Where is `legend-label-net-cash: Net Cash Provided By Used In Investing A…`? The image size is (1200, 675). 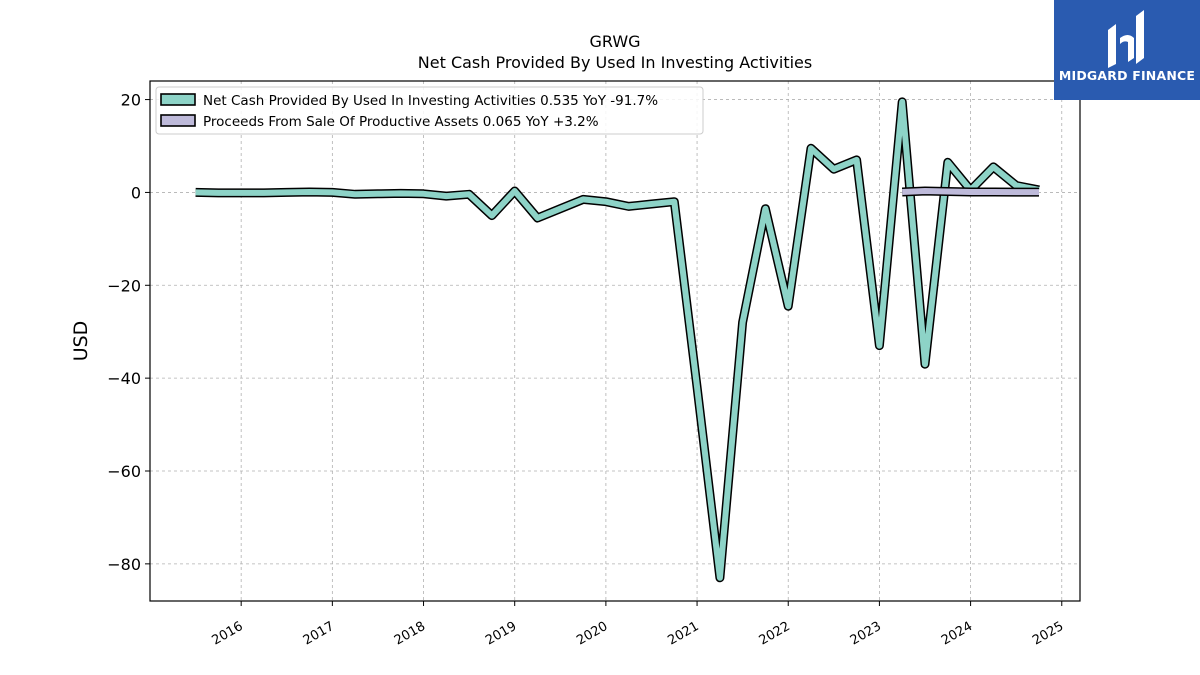 legend-label-net-cash: Net Cash Provided By Used In Investing A… is located at coordinates (430, 101).